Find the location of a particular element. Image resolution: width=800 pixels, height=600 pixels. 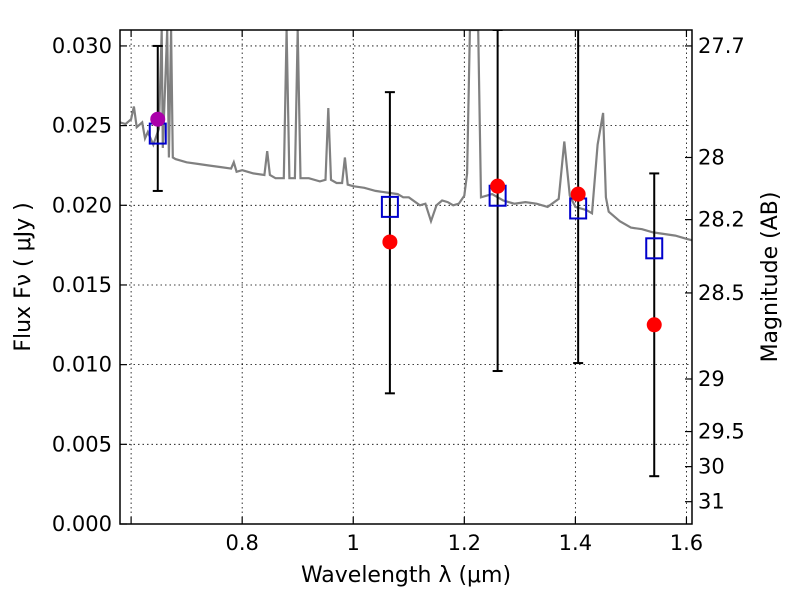

x-tick-label: 0.8 is located at coordinates (241, 543).